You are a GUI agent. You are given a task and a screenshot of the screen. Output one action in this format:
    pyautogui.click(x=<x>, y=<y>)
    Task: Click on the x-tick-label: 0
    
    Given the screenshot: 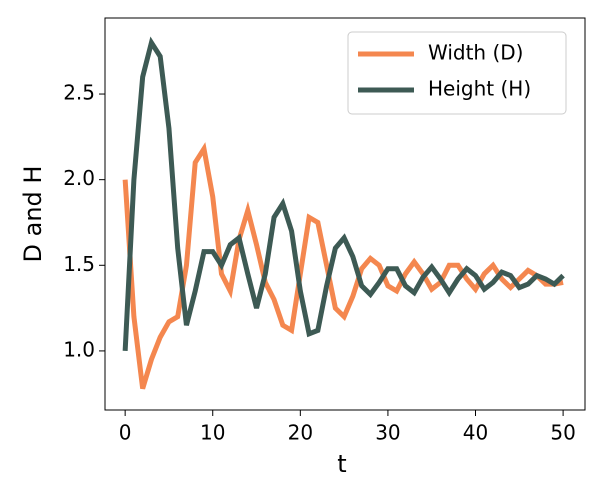 What is the action you would take?
    pyautogui.click(x=125, y=433)
    